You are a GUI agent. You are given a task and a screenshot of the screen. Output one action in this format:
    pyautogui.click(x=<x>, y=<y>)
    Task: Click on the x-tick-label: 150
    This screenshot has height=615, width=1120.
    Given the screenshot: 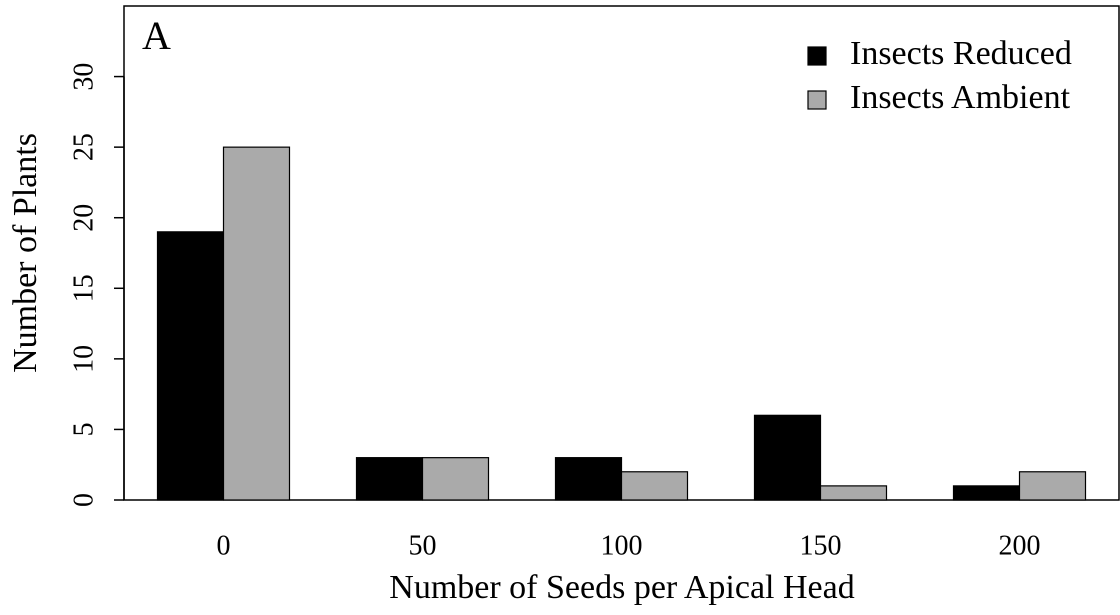 What is the action you would take?
    pyautogui.click(x=821, y=545)
    